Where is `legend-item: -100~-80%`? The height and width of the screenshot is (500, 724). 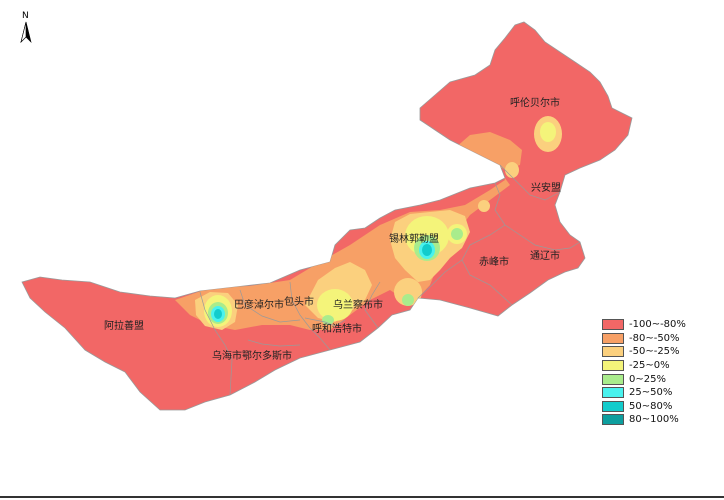
legend-item: -100~-80% is located at coordinates (657, 325).